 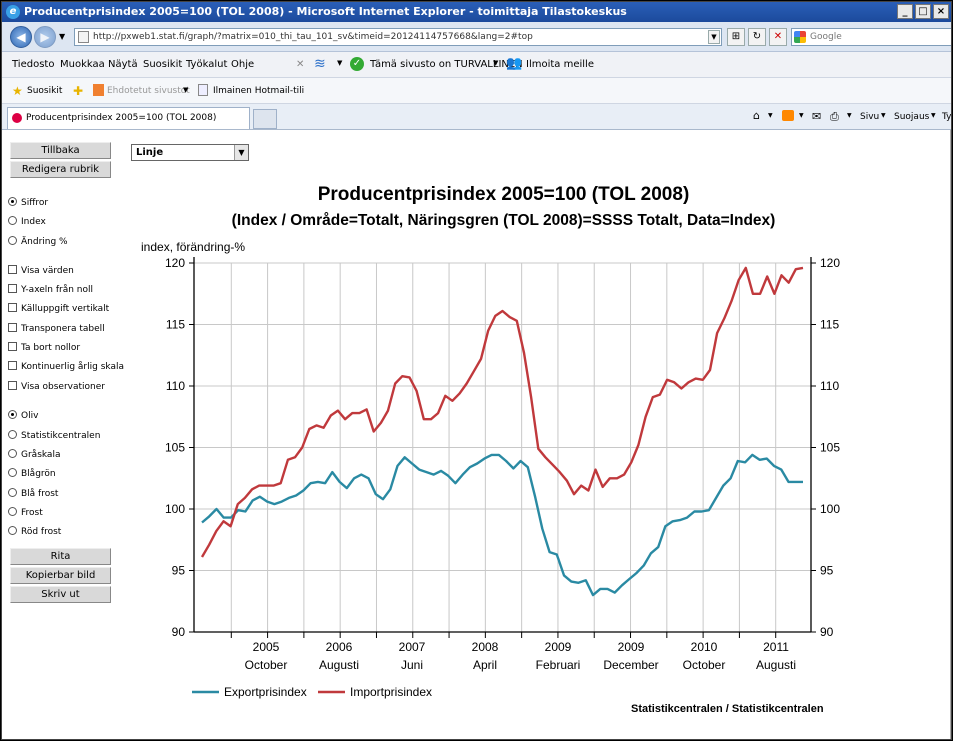 What do you see at coordinates (883, 115) in the screenshot?
I see `page-dropdown-icon: ▼` at bounding box center [883, 115].